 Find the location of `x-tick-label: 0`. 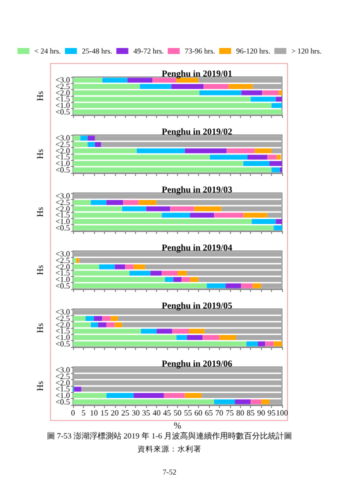

x-tick-label: 0 is located at coordinates (73, 413).